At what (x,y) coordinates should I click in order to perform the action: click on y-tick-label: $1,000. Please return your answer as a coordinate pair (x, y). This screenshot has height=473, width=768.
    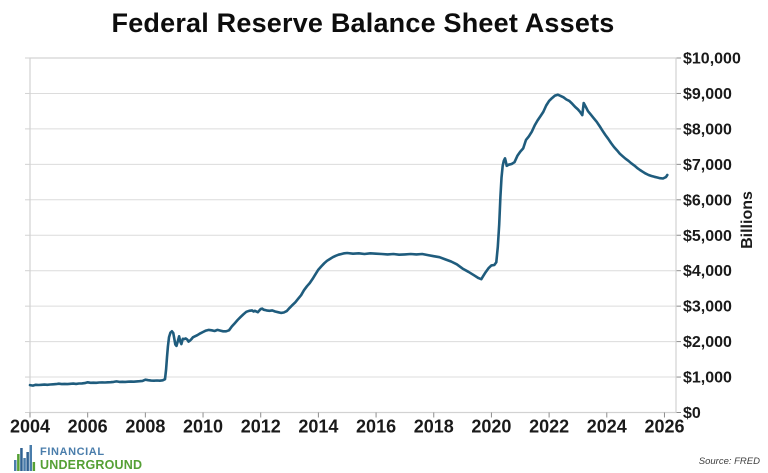
    Looking at the image, I should click on (707, 378).